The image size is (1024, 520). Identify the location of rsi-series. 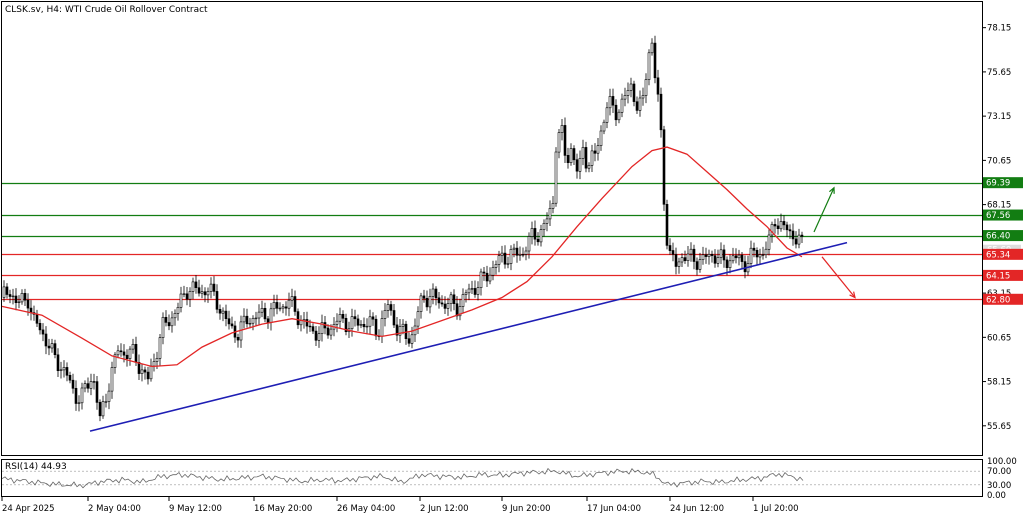
(491, 478).